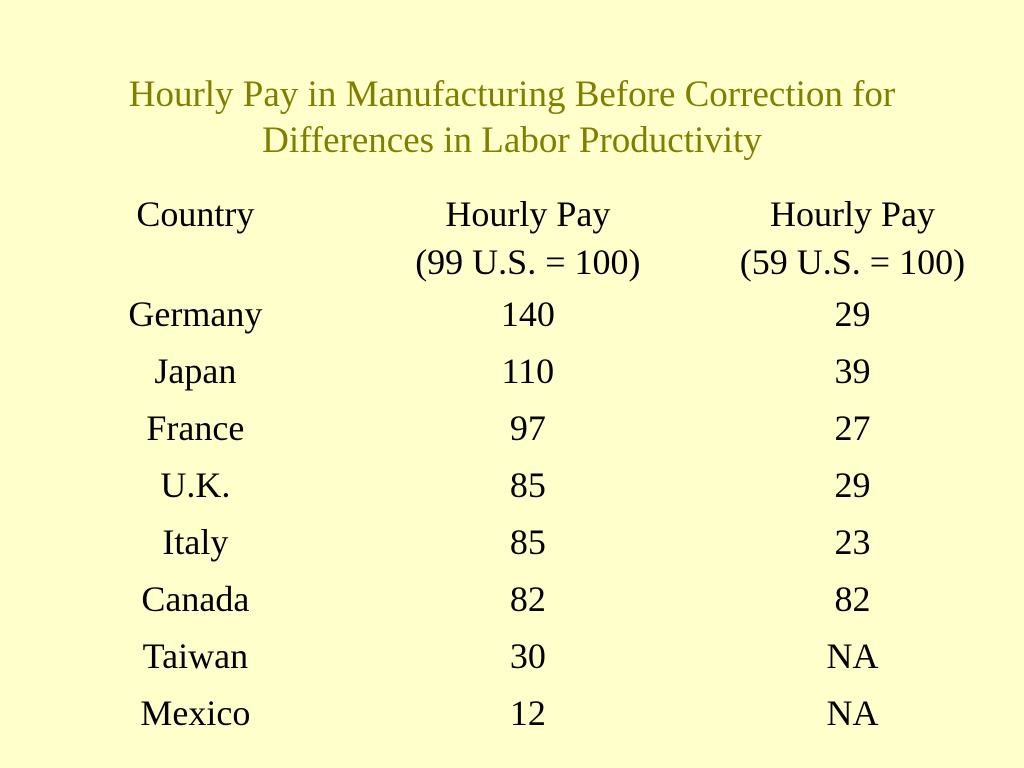 The height and width of the screenshot is (768, 1024). I want to click on cell-pay-99: 97, so click(527, 428).